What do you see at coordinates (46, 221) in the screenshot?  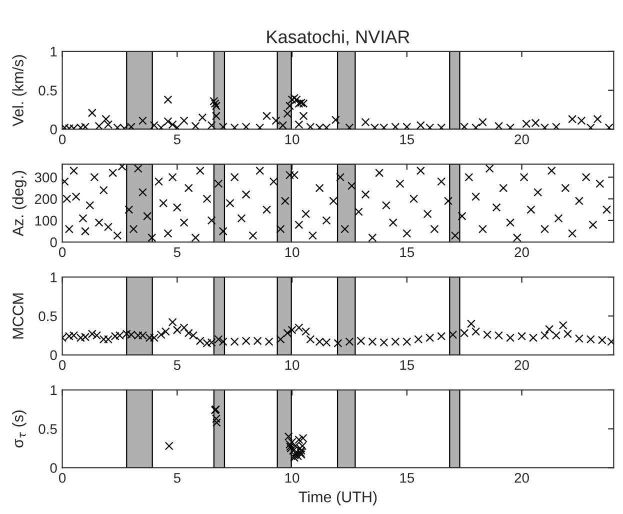 I see `y-tick-label: 100` at bounding box center [46, 221].